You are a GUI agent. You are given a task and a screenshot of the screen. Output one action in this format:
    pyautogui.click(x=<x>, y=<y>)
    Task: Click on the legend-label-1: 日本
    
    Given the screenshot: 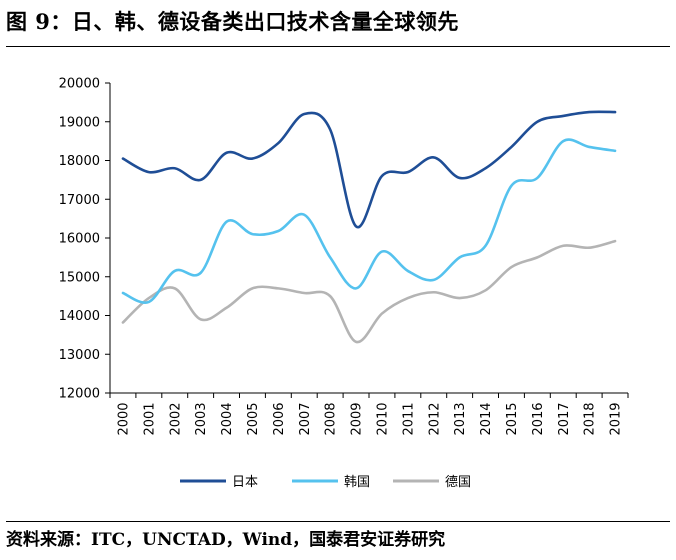 What is the action you would take?
    pyautogui.click(x=245, y=482)
    